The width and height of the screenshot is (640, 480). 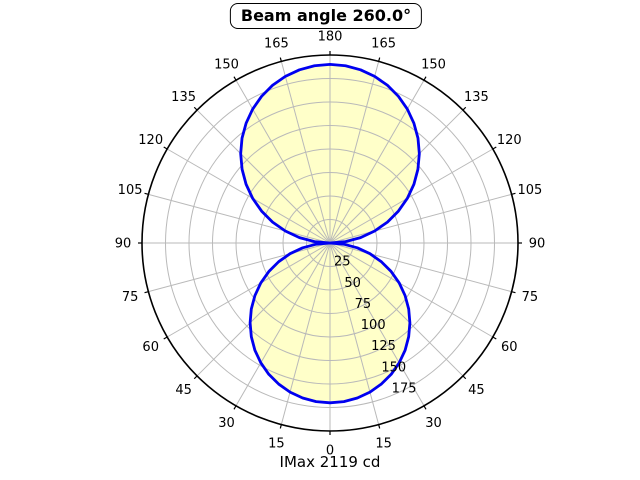 What do you see at coordinates (330, 451) in the screenshot?
I see `angular-tick-label: 0` at bounding box center [330, 451].